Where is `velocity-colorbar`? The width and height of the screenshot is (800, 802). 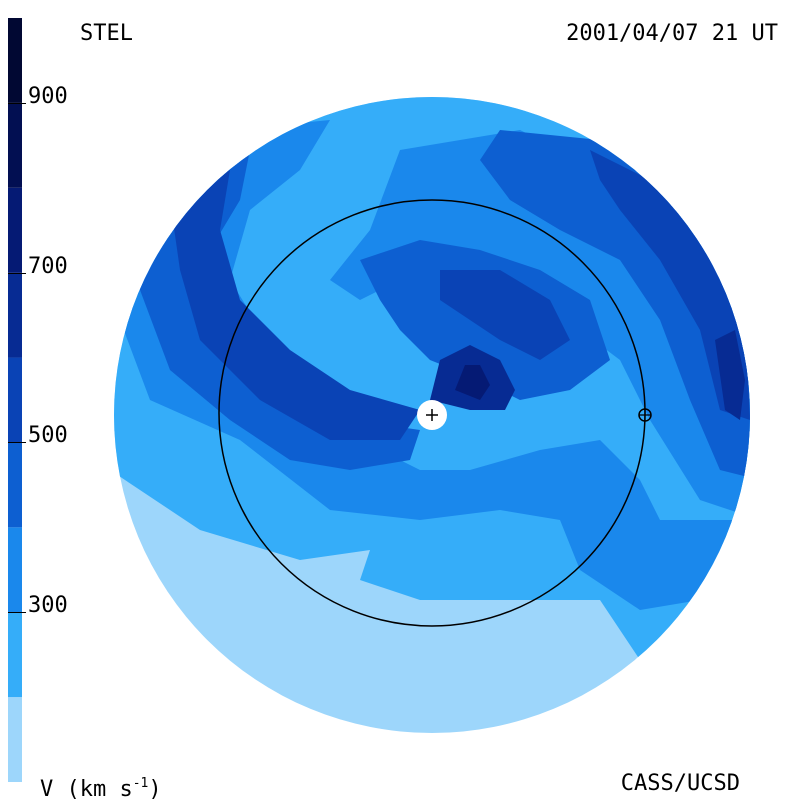 velocity-colorbar is located at coordinates (15, 400).